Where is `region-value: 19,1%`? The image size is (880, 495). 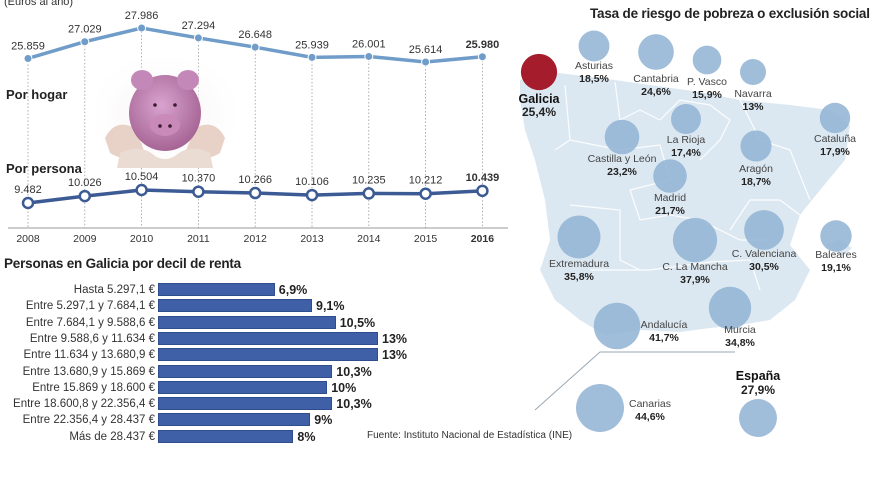
region-value: 19,1% is located at coordinates (836, 268).